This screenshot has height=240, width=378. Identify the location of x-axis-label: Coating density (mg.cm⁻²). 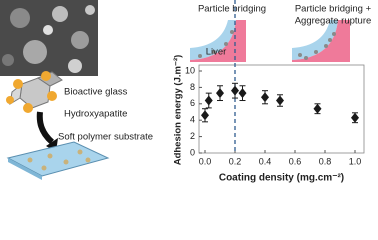
(281, 178).